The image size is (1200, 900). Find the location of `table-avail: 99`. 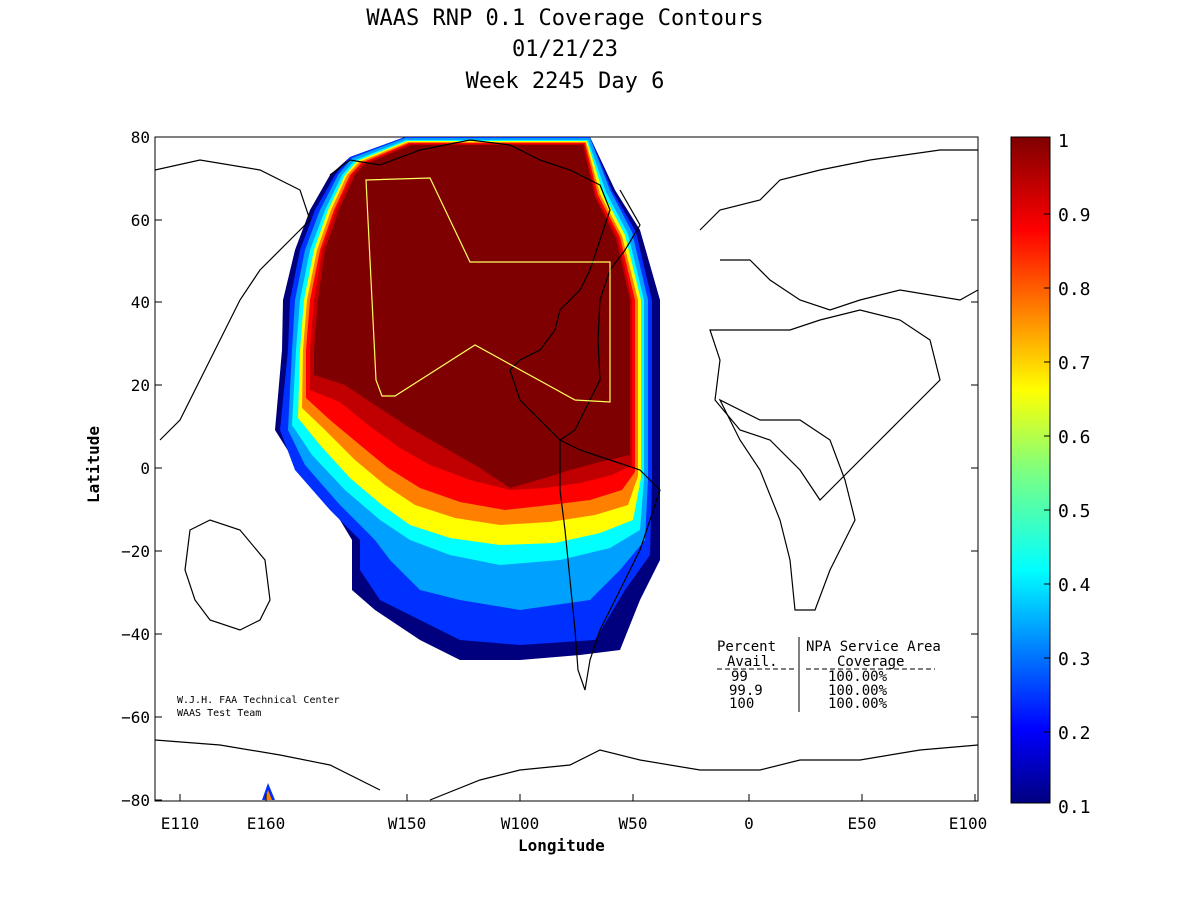

table-avail: 99 is located at coordinates (739, 677).